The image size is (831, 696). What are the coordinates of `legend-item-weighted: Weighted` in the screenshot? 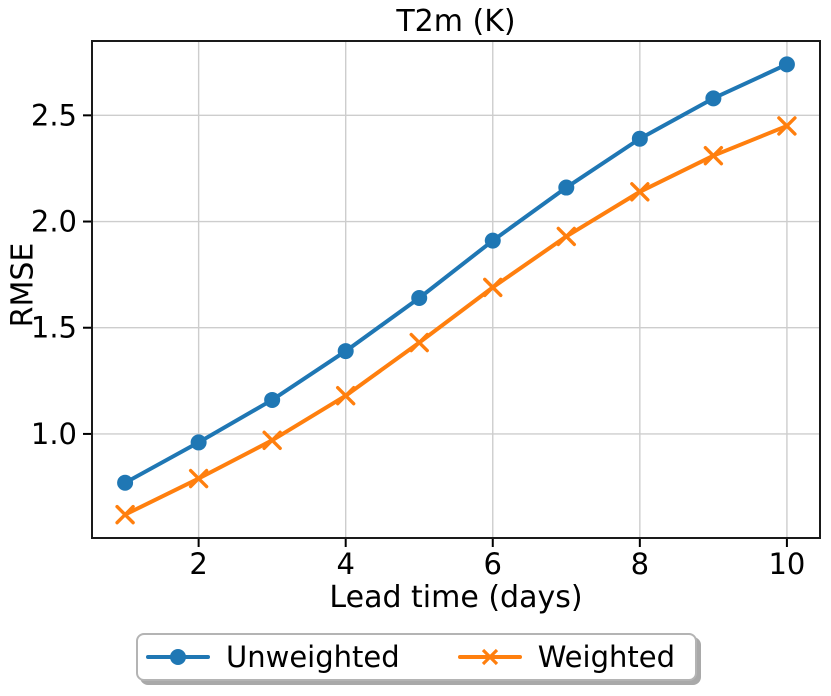 It's located at (566, 656).